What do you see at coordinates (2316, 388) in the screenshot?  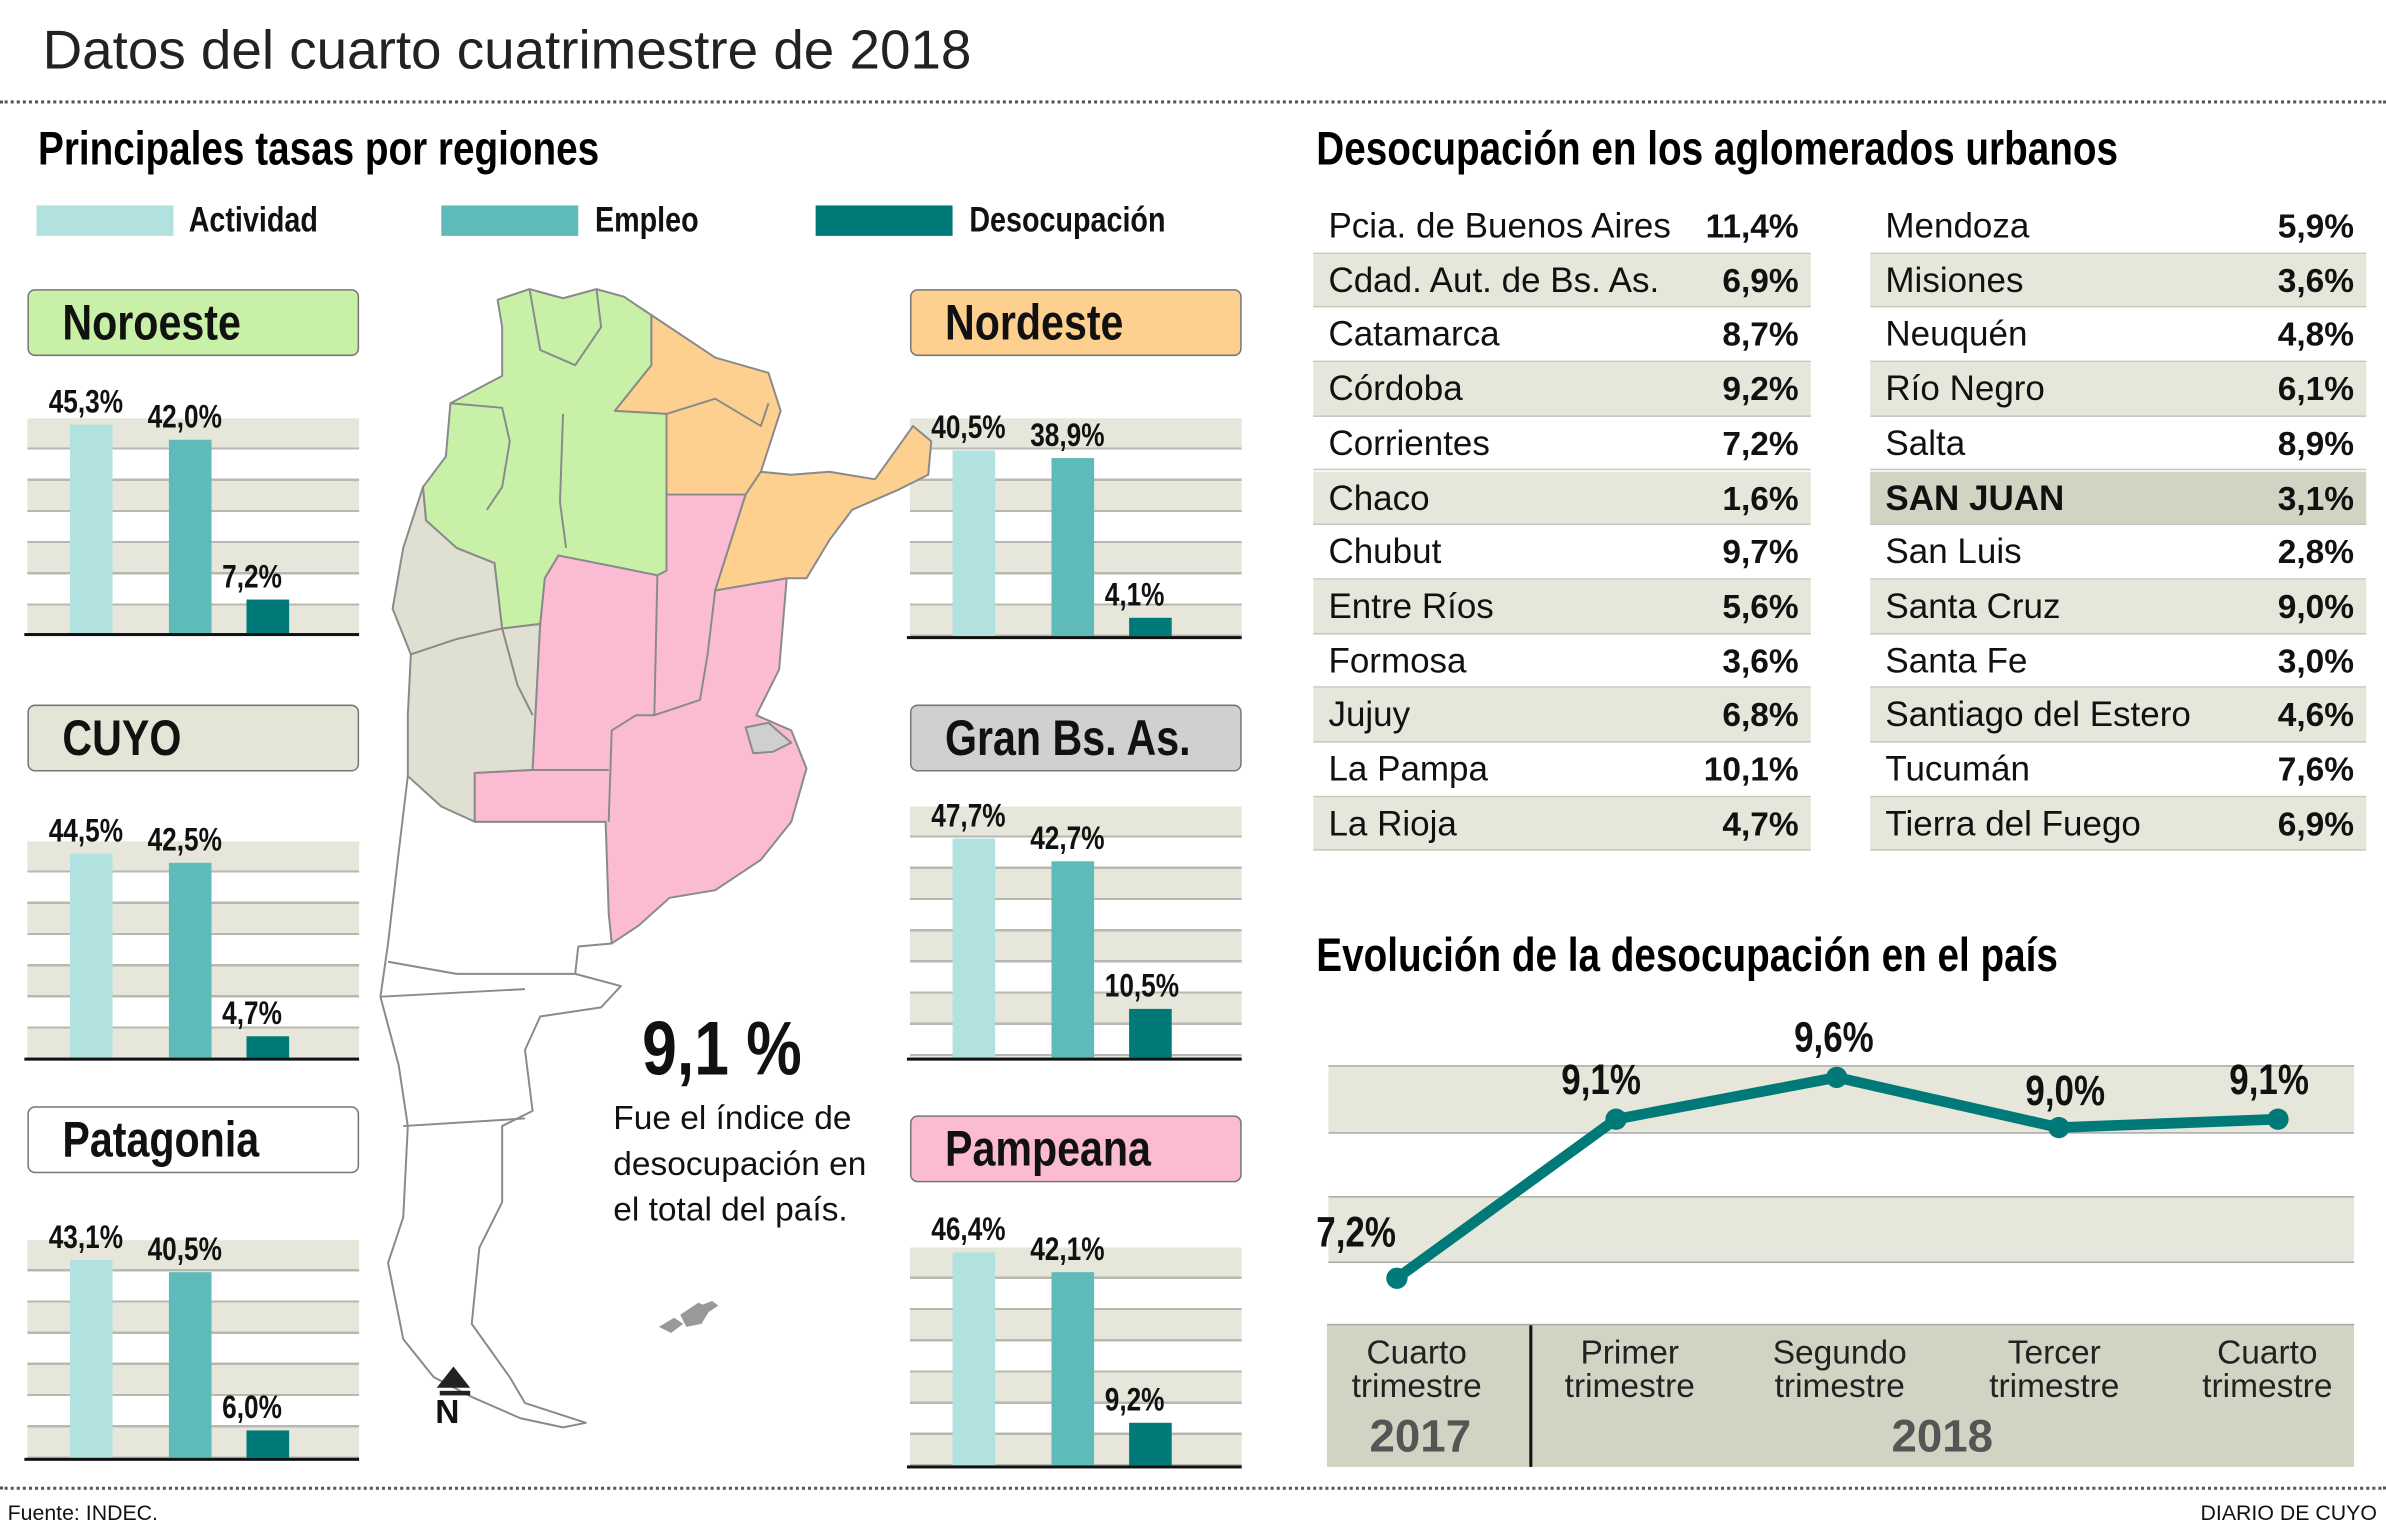 I see `unemployment-value: 6,1%` at bounding box center [2316, 388].